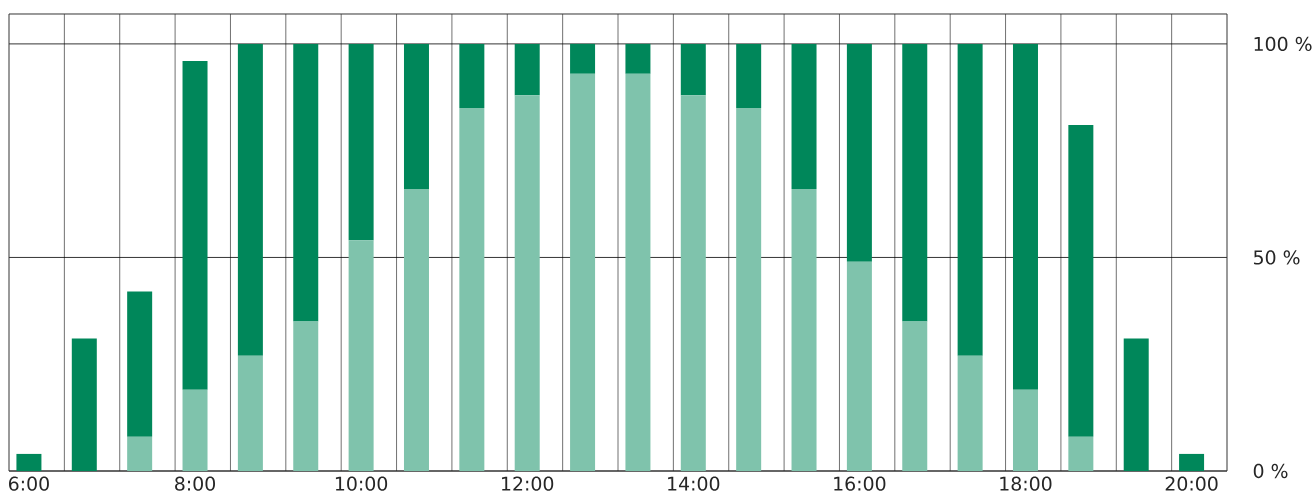  What do you see at coordinates (1026, 483) in the screenshot?
I see `x-tick-label: 18:00` at bounding box center [1026, 483].